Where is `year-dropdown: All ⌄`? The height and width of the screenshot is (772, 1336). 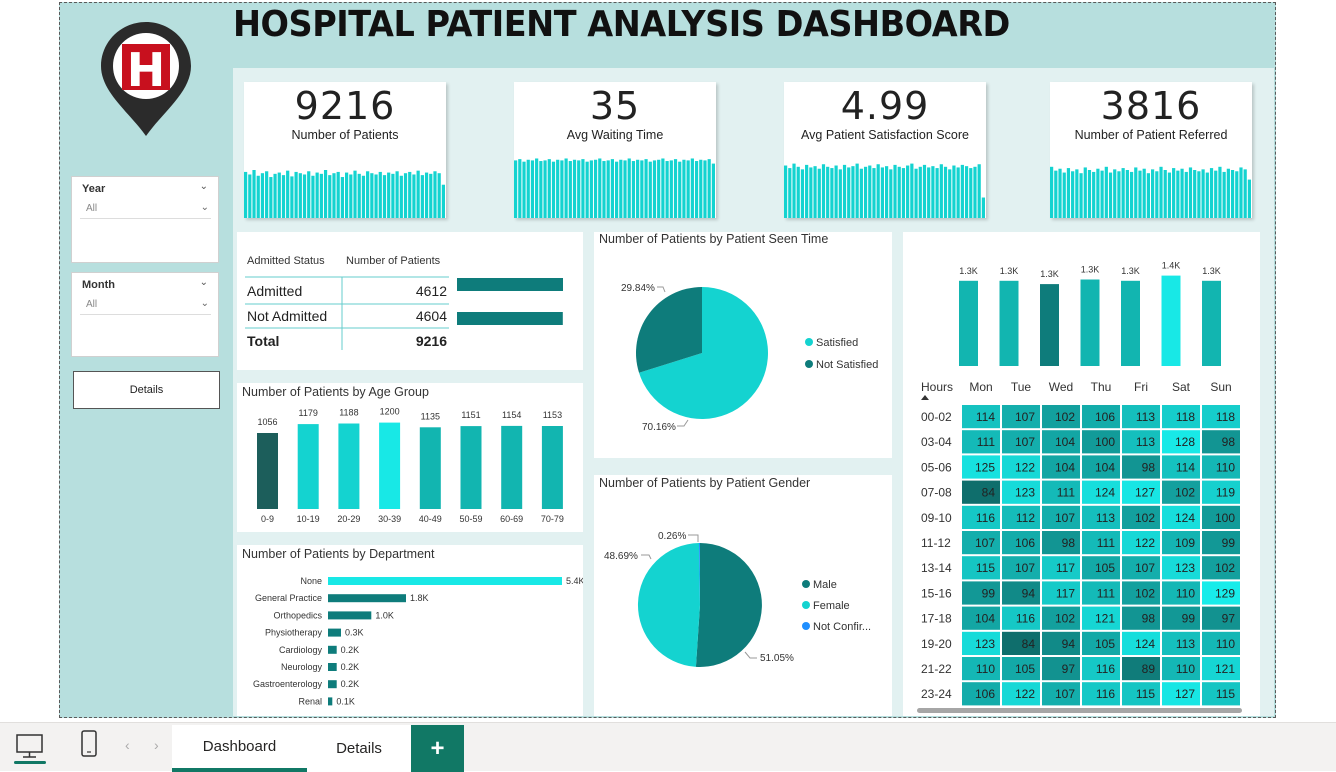
year-dropdown: All ⌄ is located at coordinates (145, 209).